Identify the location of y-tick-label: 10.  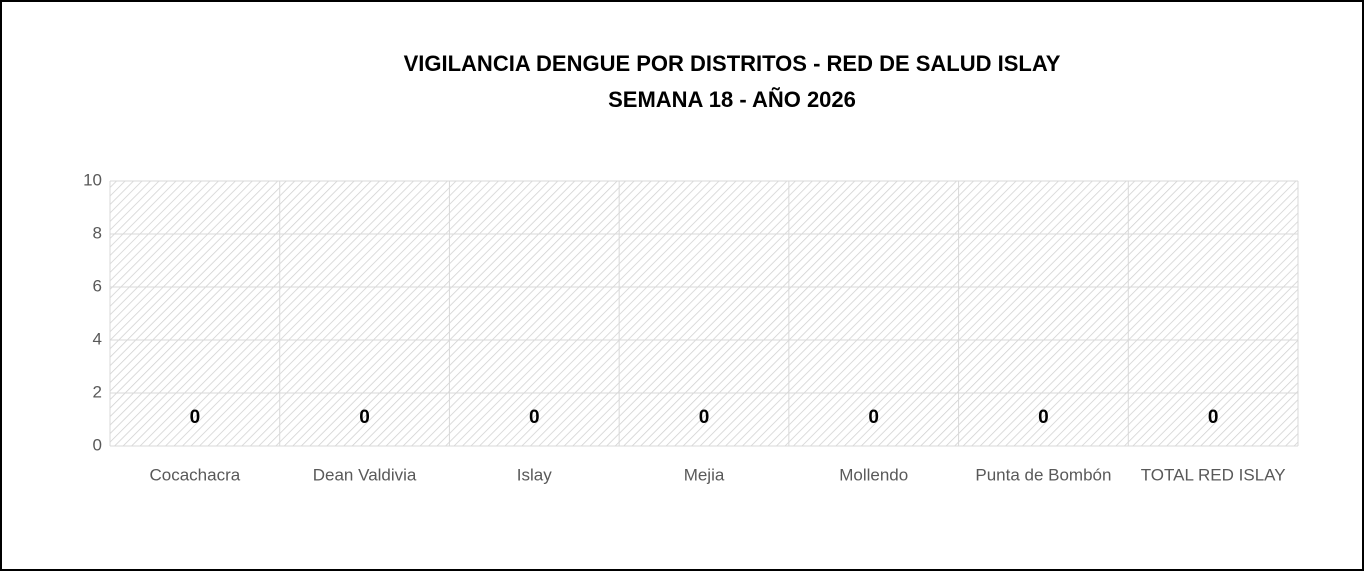
(92, 179).